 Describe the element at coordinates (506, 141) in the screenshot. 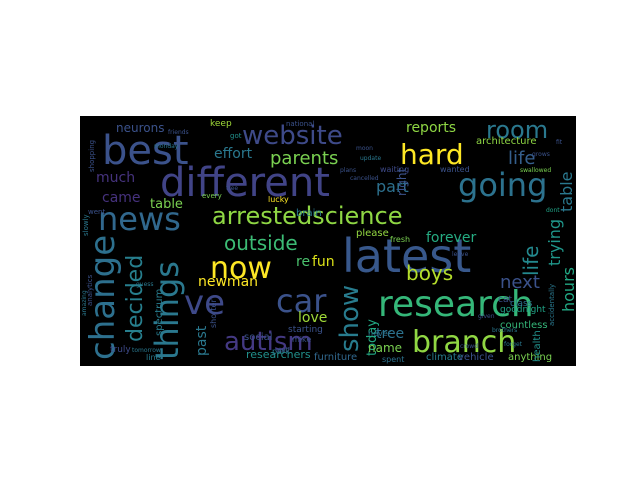

I see `word-architecture: architecture` at that location.